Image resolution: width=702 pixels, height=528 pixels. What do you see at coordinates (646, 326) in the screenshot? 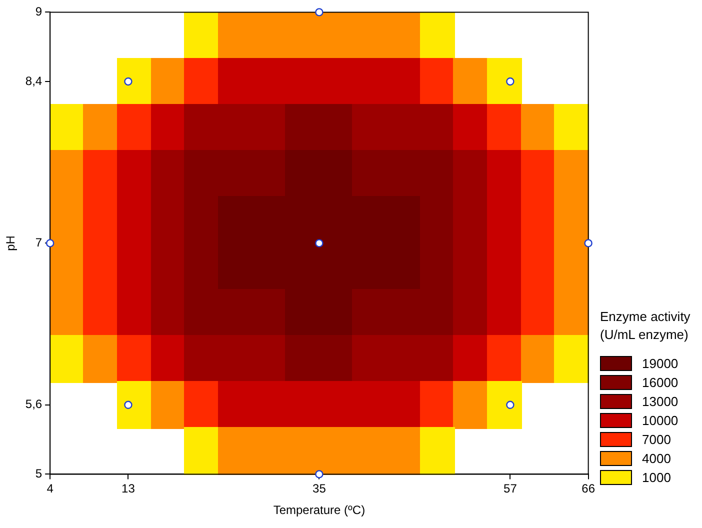
I see `legend-title: Enzyme activity (U/mL enzyme)` at bounding box center [646, 326].